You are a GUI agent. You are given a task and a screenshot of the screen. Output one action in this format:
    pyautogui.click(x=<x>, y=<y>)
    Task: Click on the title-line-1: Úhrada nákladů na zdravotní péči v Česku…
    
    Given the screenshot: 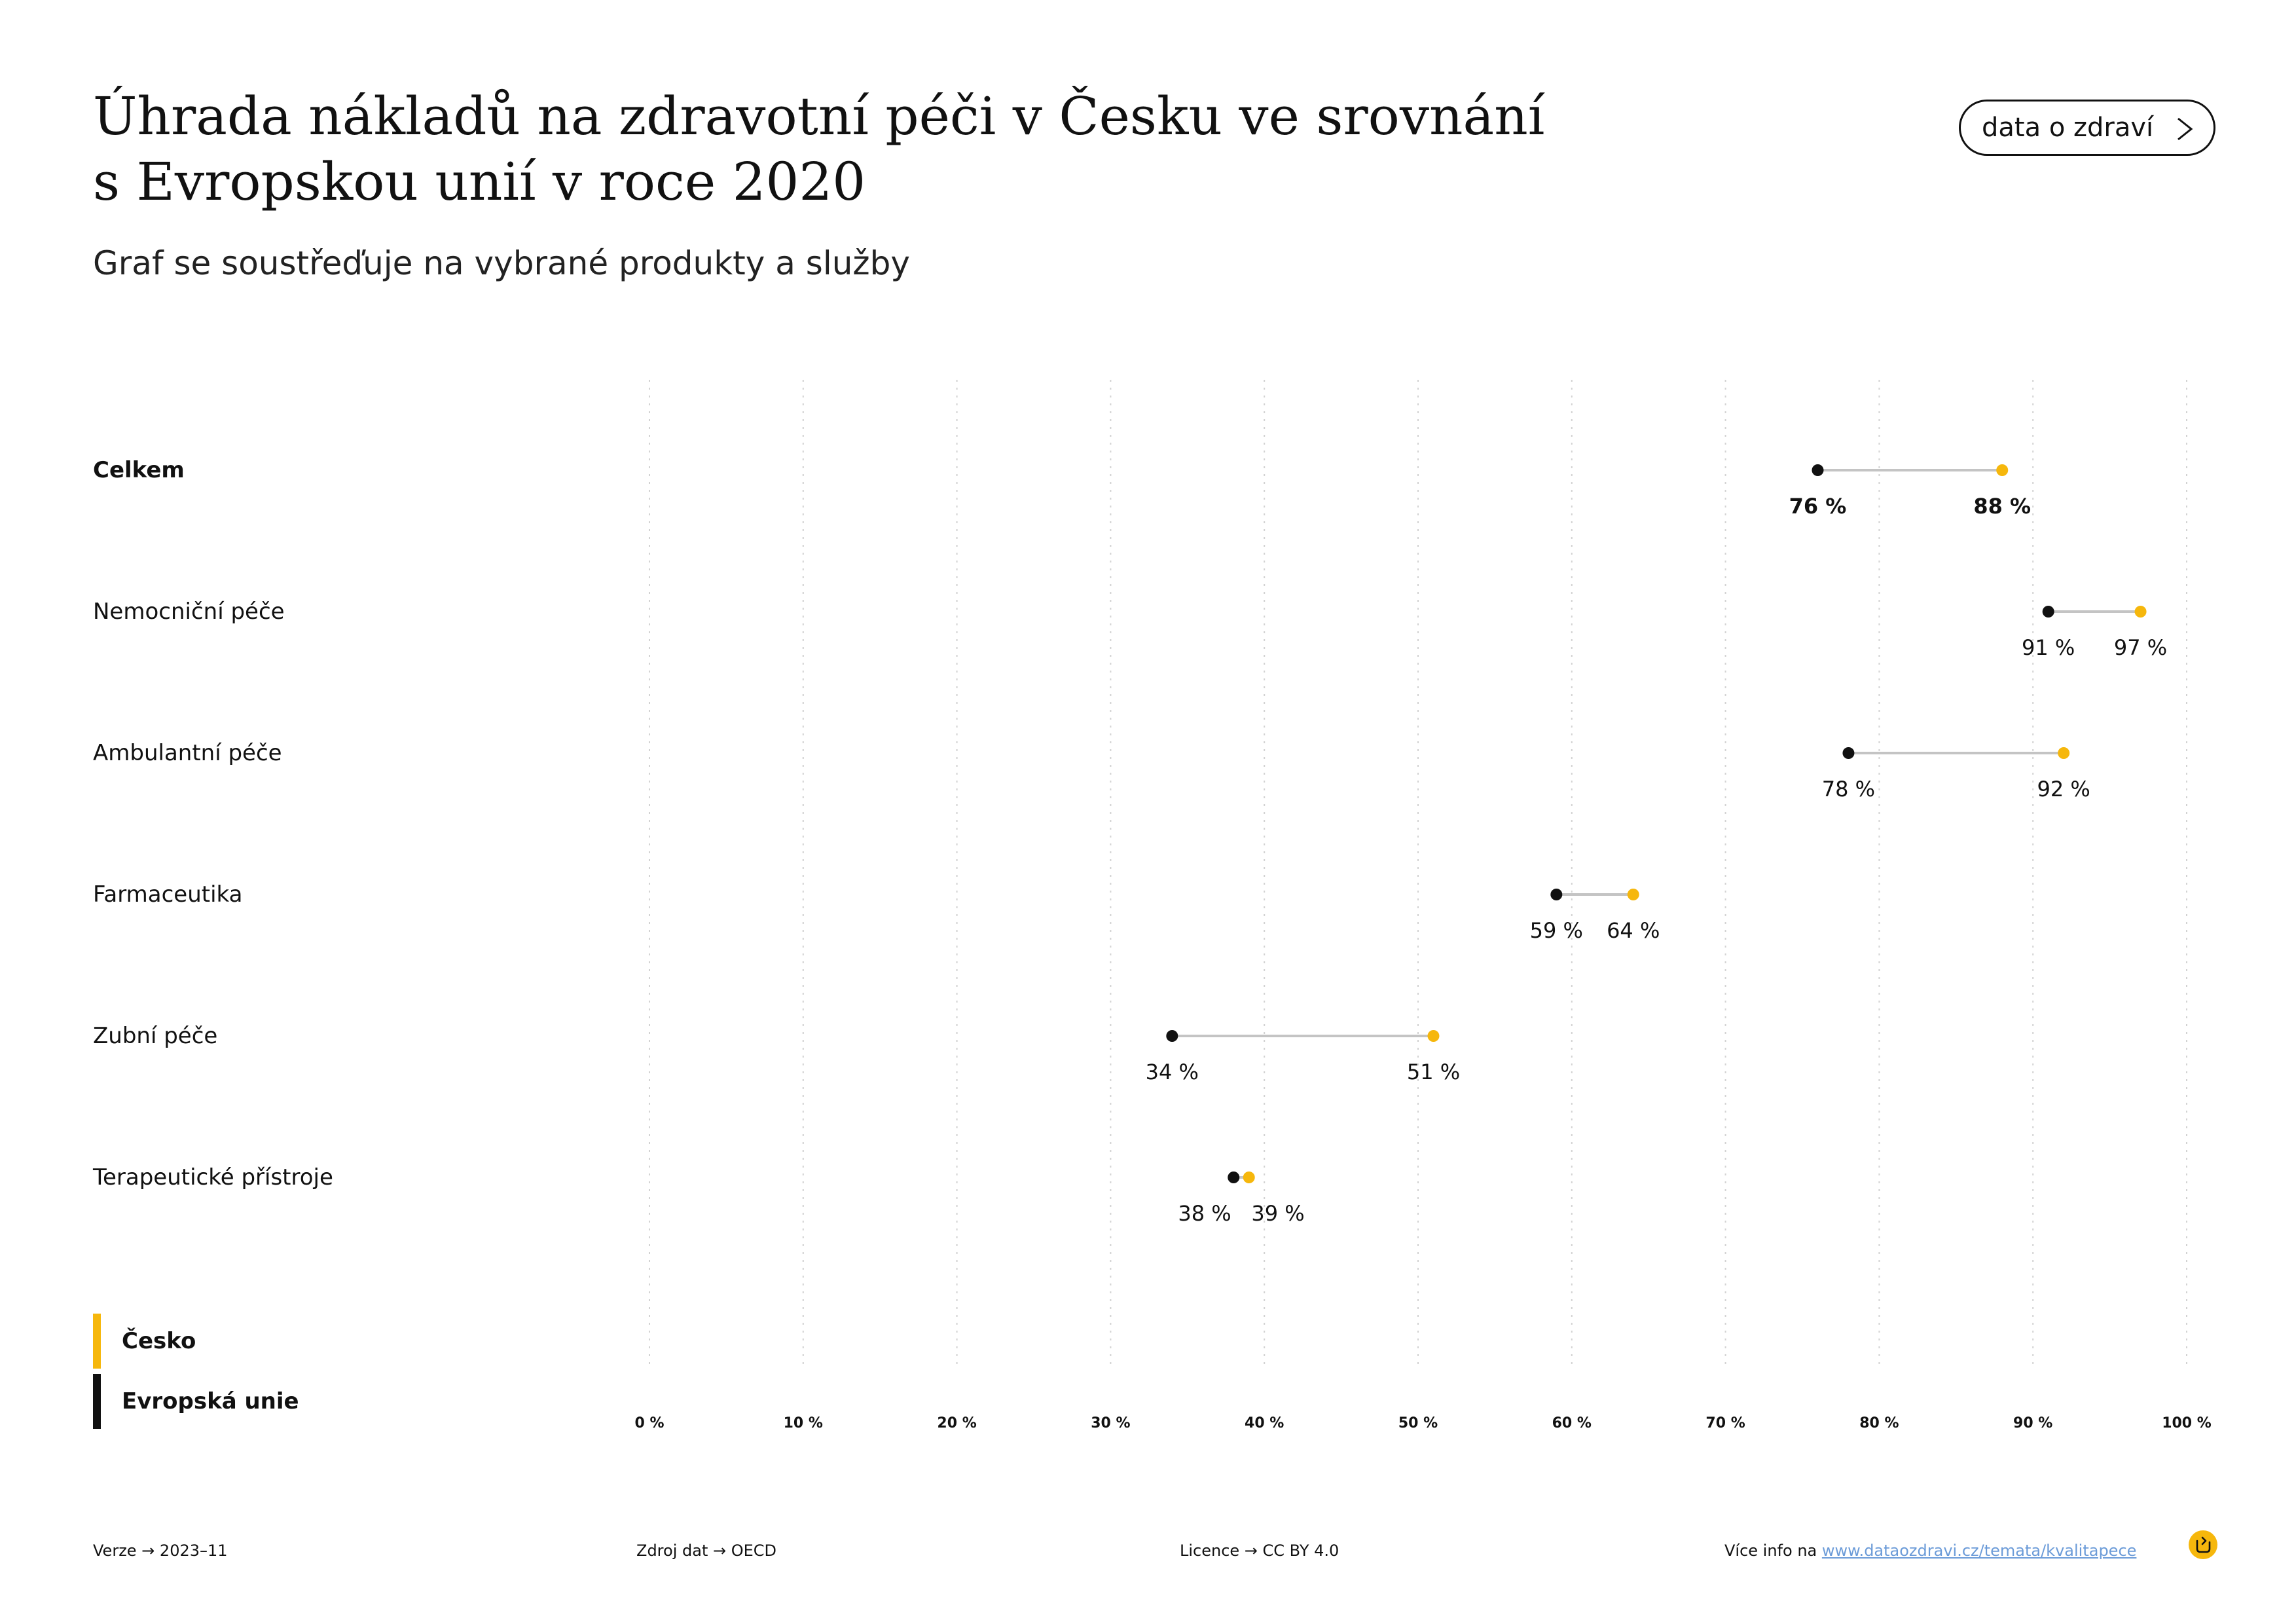 What is the action you would take?
    pyautogui.click(x=819, y=116)
    